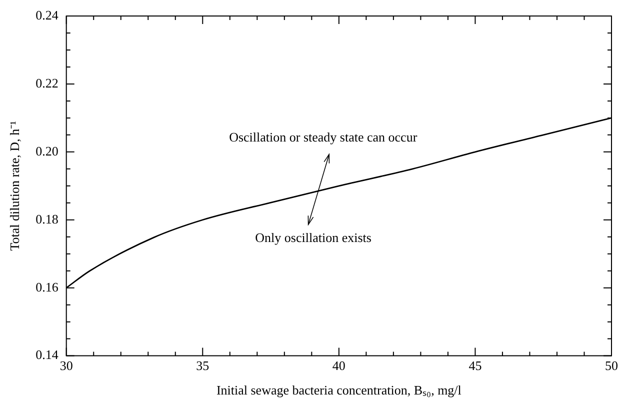 Image resolution: width=621 pixels, height=405 pixels. I want to click on y-axis-title: Total dilution rate, D, h⁻¹, so click(14, 185).